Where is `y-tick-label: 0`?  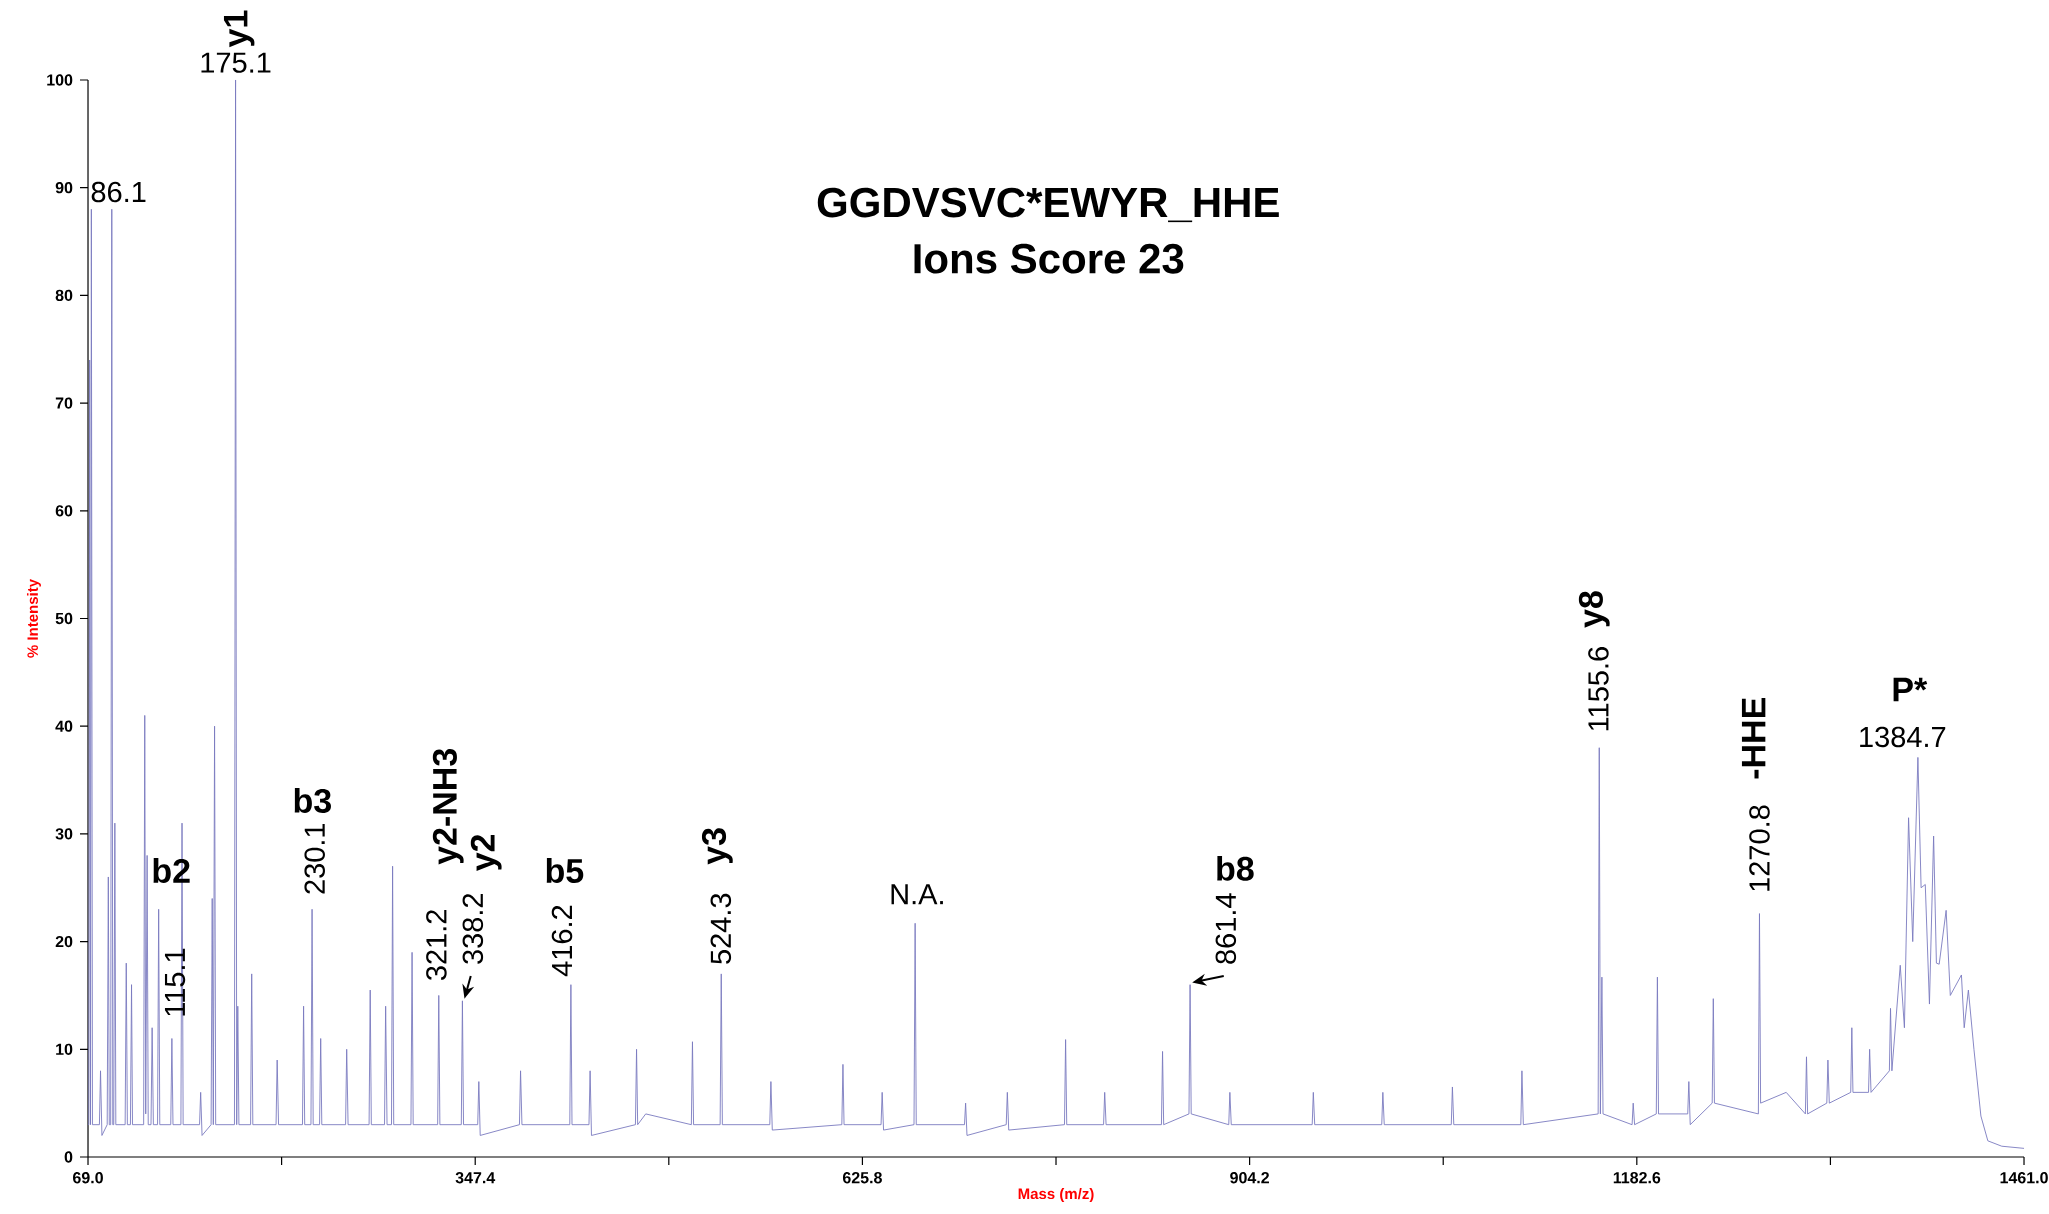
y-tick-label: 0 is located at coordinates (68, 1157).